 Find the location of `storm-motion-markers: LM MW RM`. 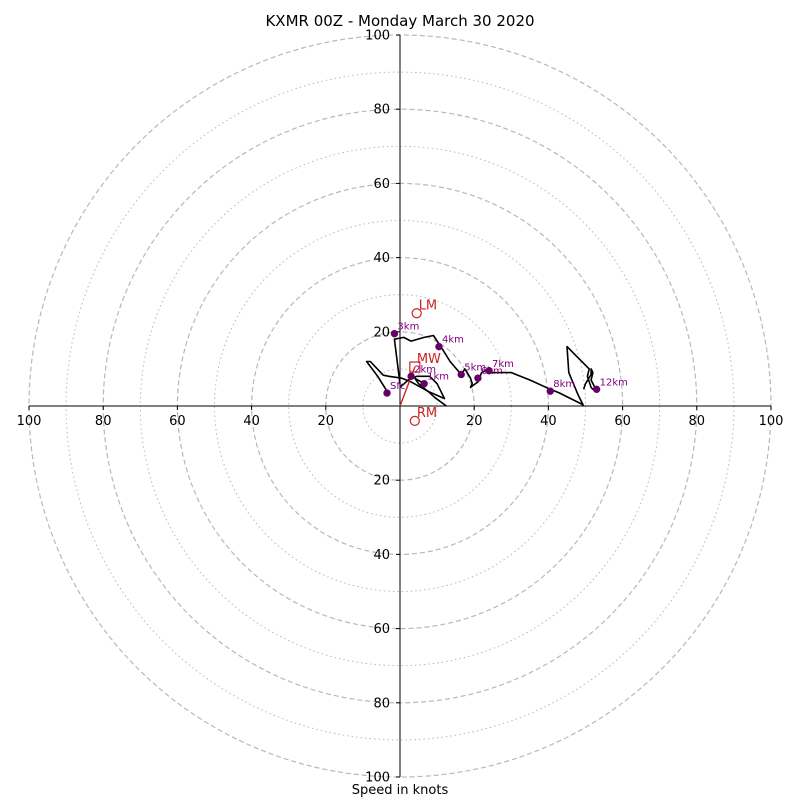

storm-motion-markers: LM MW RM is located at coordinates (420, 362).